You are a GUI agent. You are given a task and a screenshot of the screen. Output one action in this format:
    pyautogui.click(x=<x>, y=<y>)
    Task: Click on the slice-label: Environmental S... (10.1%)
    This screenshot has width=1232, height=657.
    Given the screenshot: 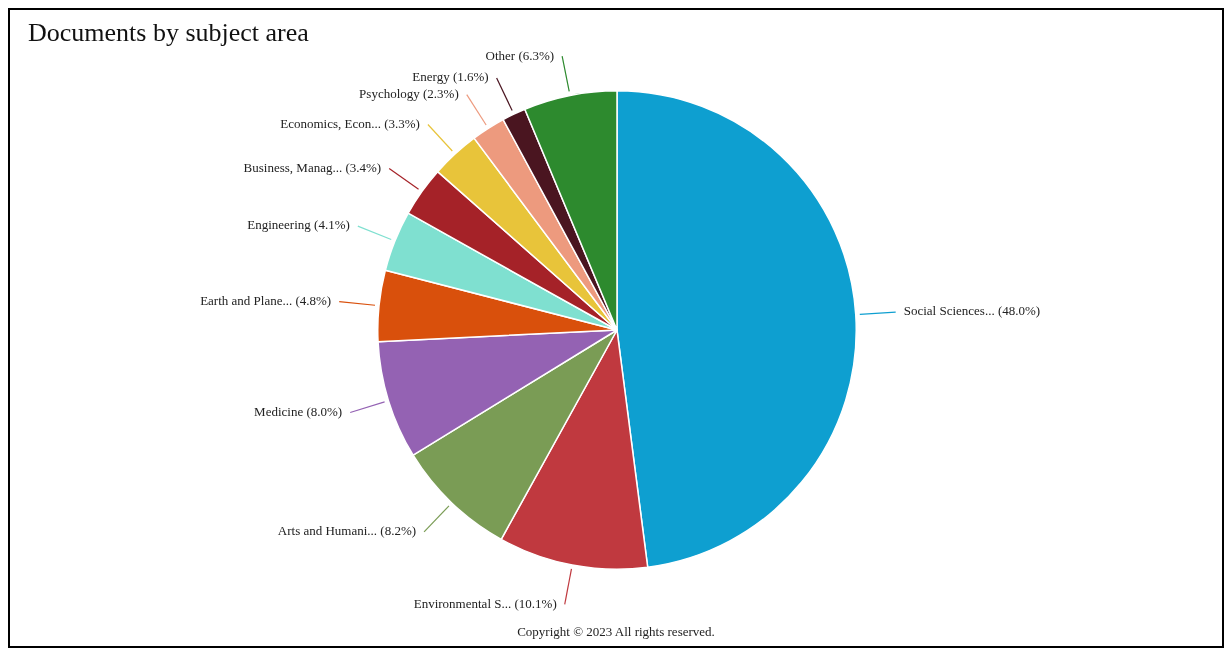 What is the action you would take?
    pyautogui.click(x=485, y=603)
    